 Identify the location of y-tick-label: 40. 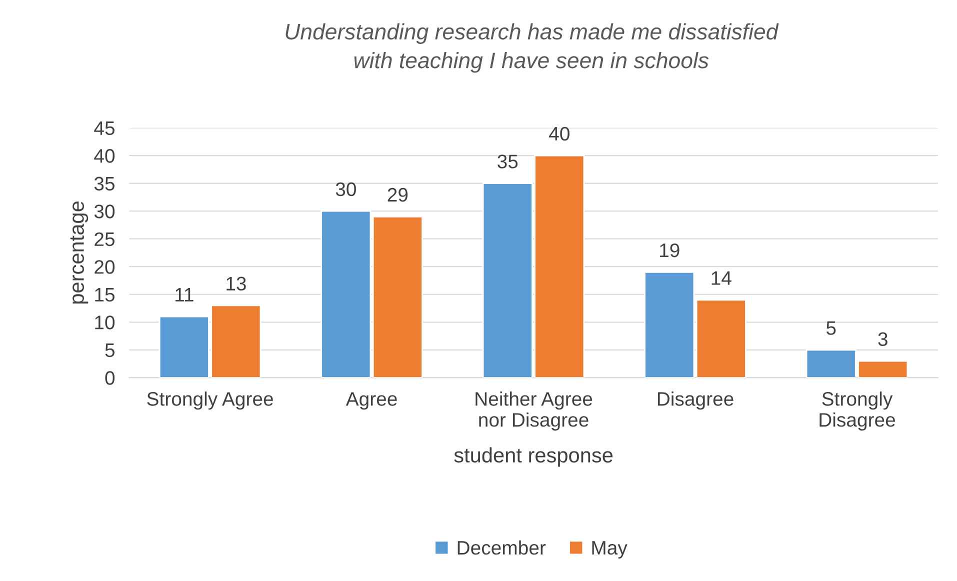
(104, 156).